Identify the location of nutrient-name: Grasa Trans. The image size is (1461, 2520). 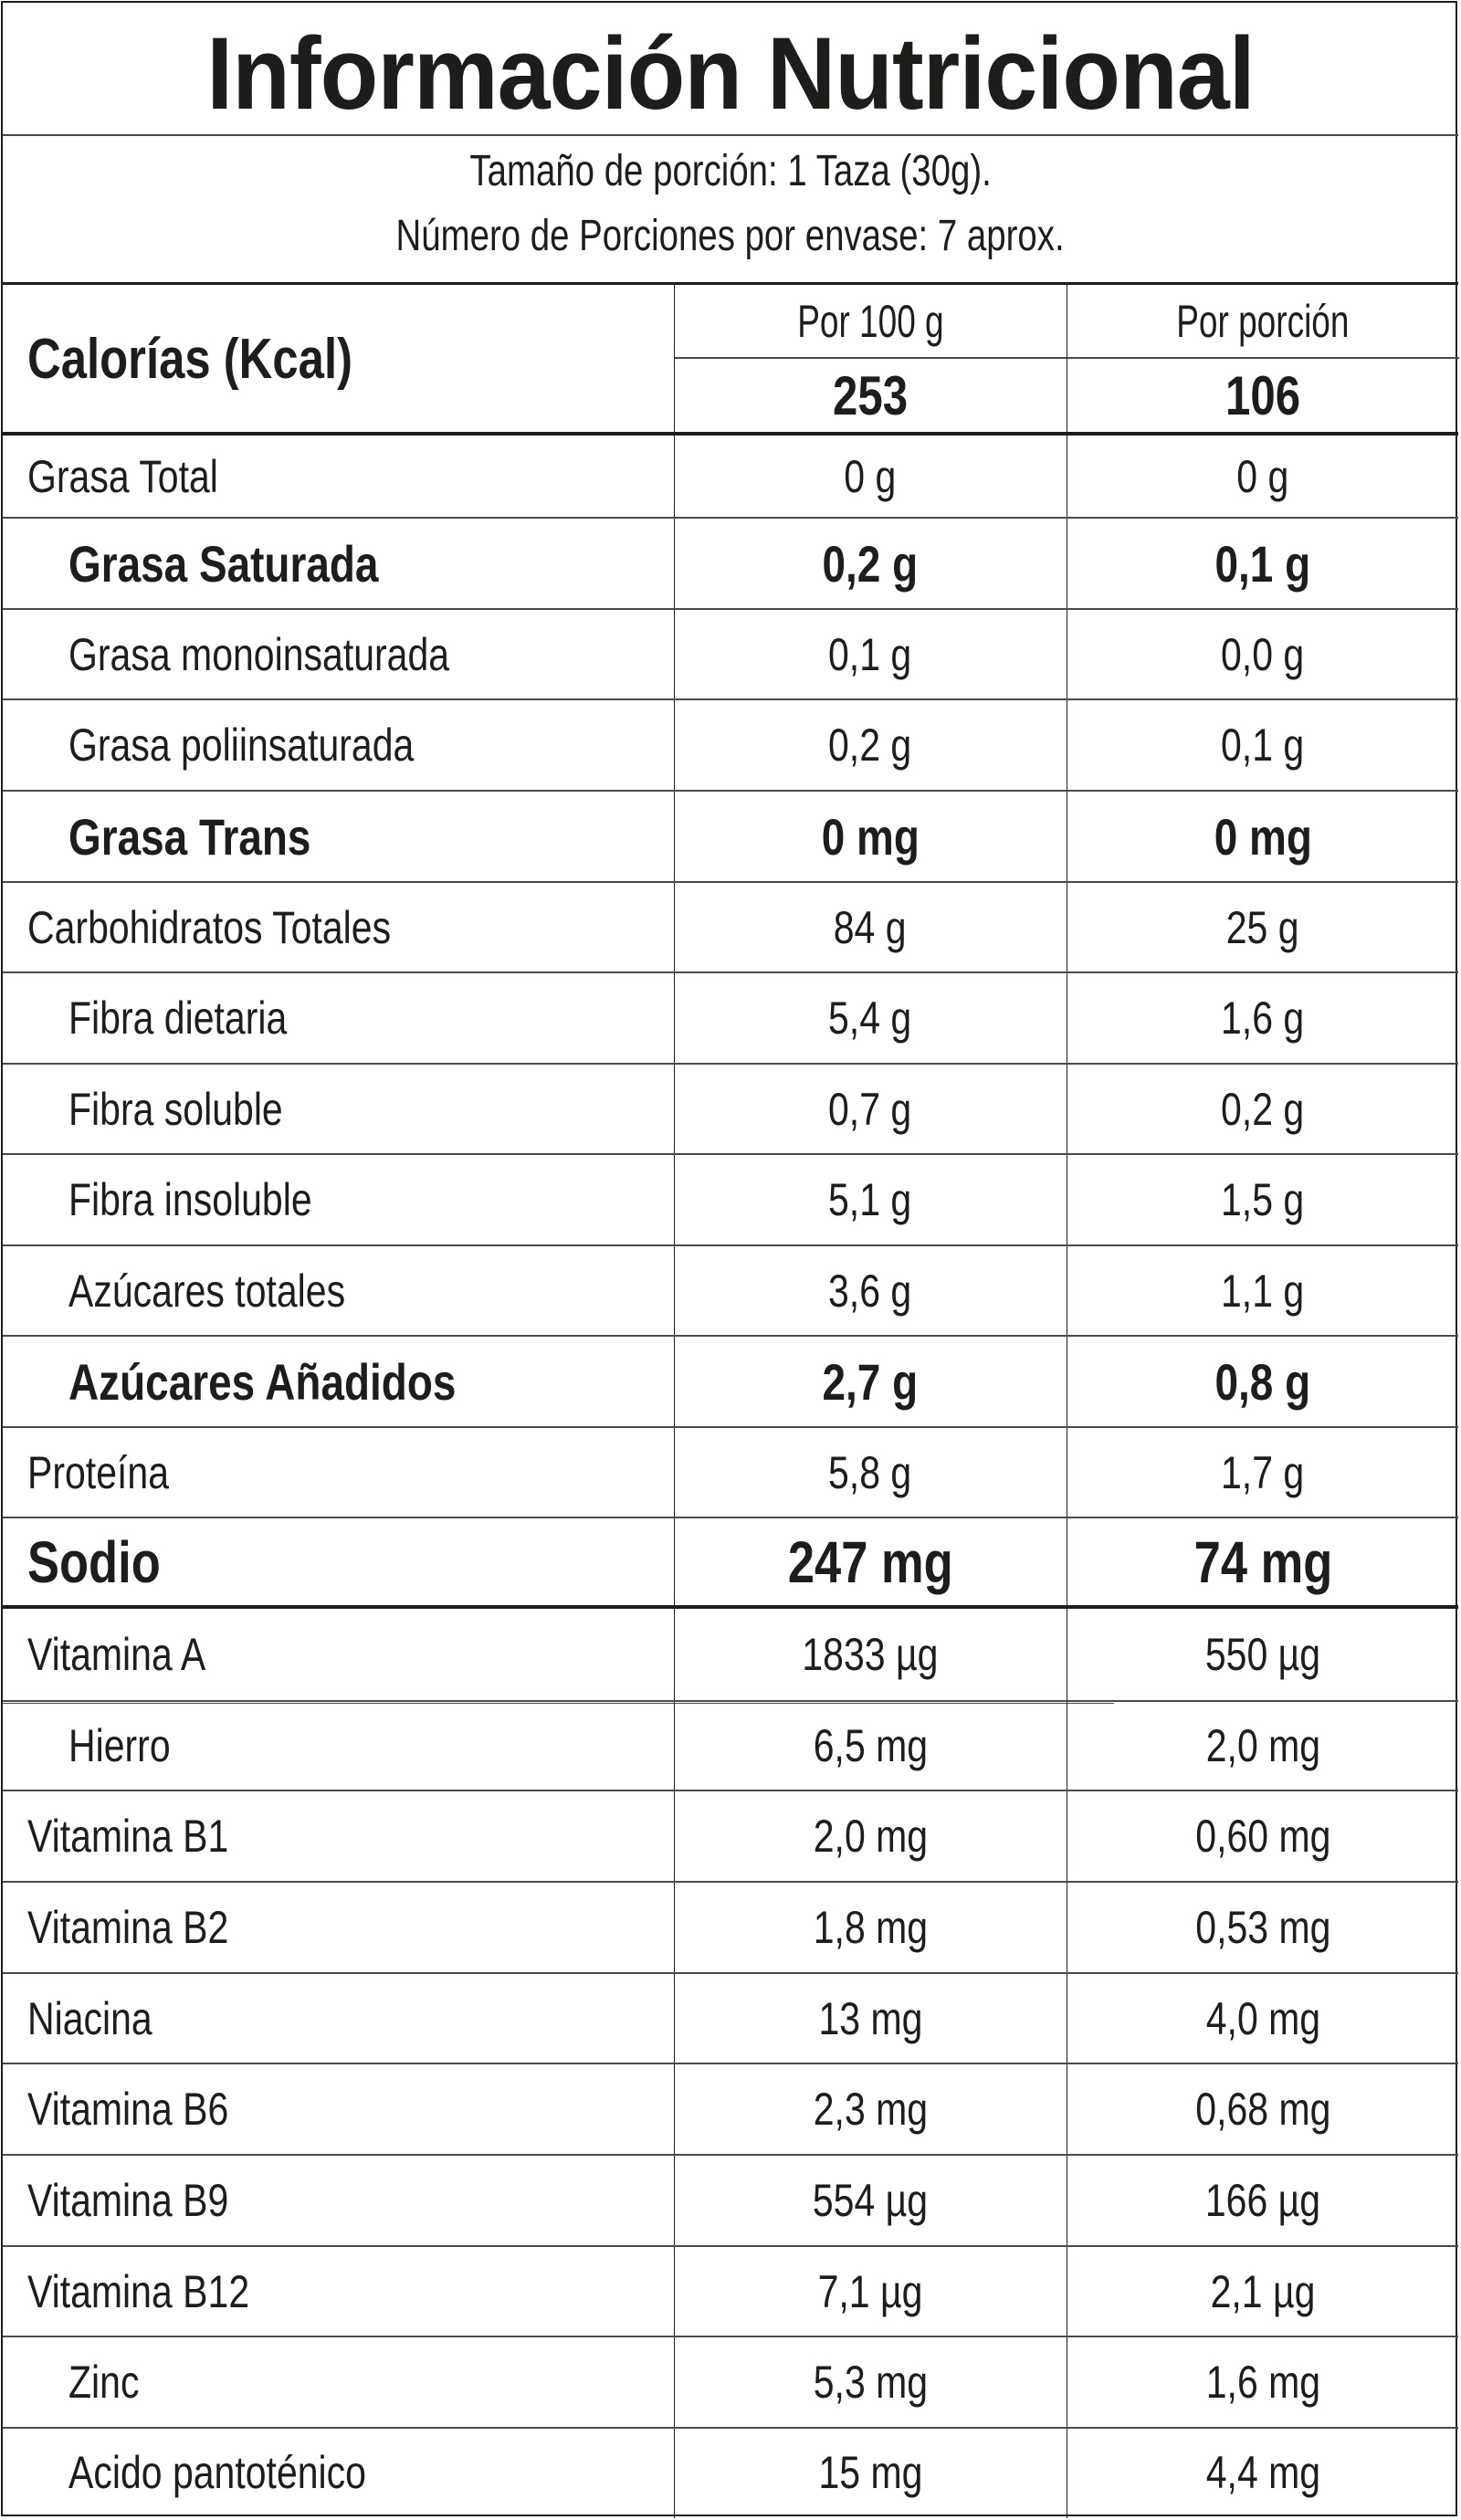
(216, 836).